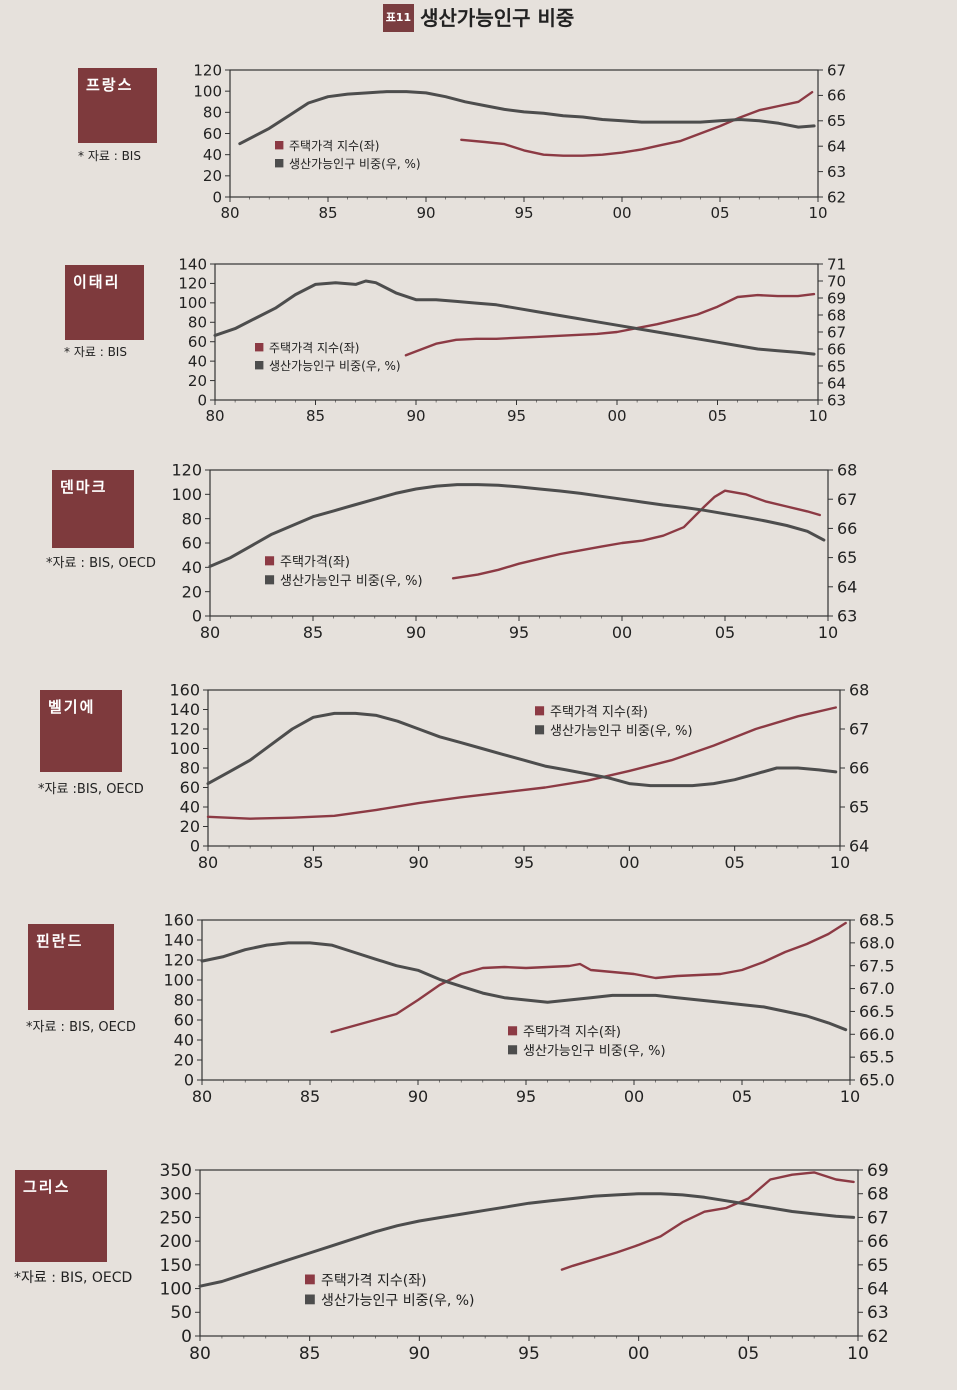  Describe the element at coordinates (61, 1216) in the screenshot. I see `country-box-greece: 그리스` at that location.